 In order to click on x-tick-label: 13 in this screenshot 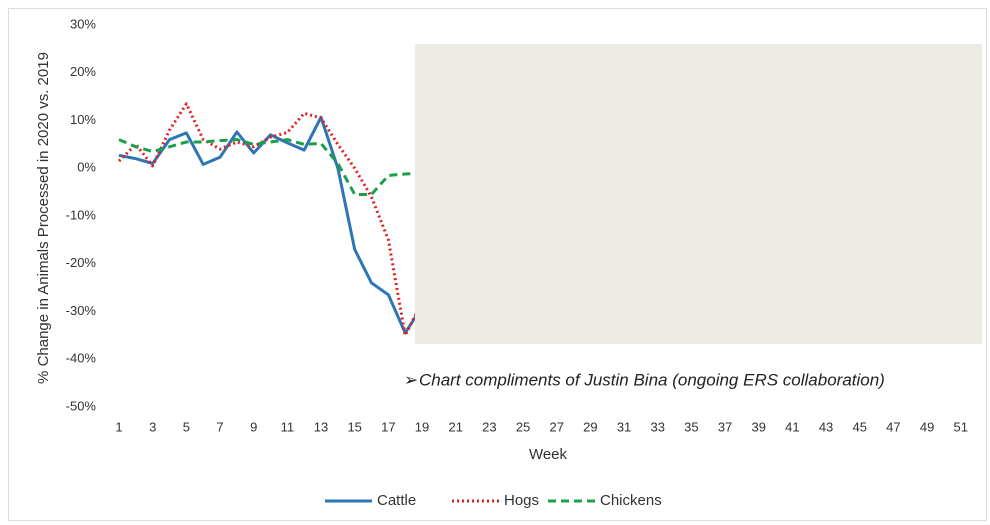, I will do `click(321, 426)`.